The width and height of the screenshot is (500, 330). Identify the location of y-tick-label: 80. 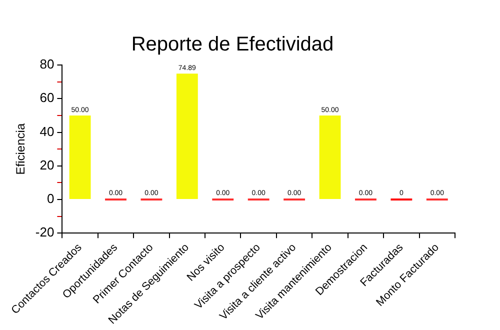
(47, 64).